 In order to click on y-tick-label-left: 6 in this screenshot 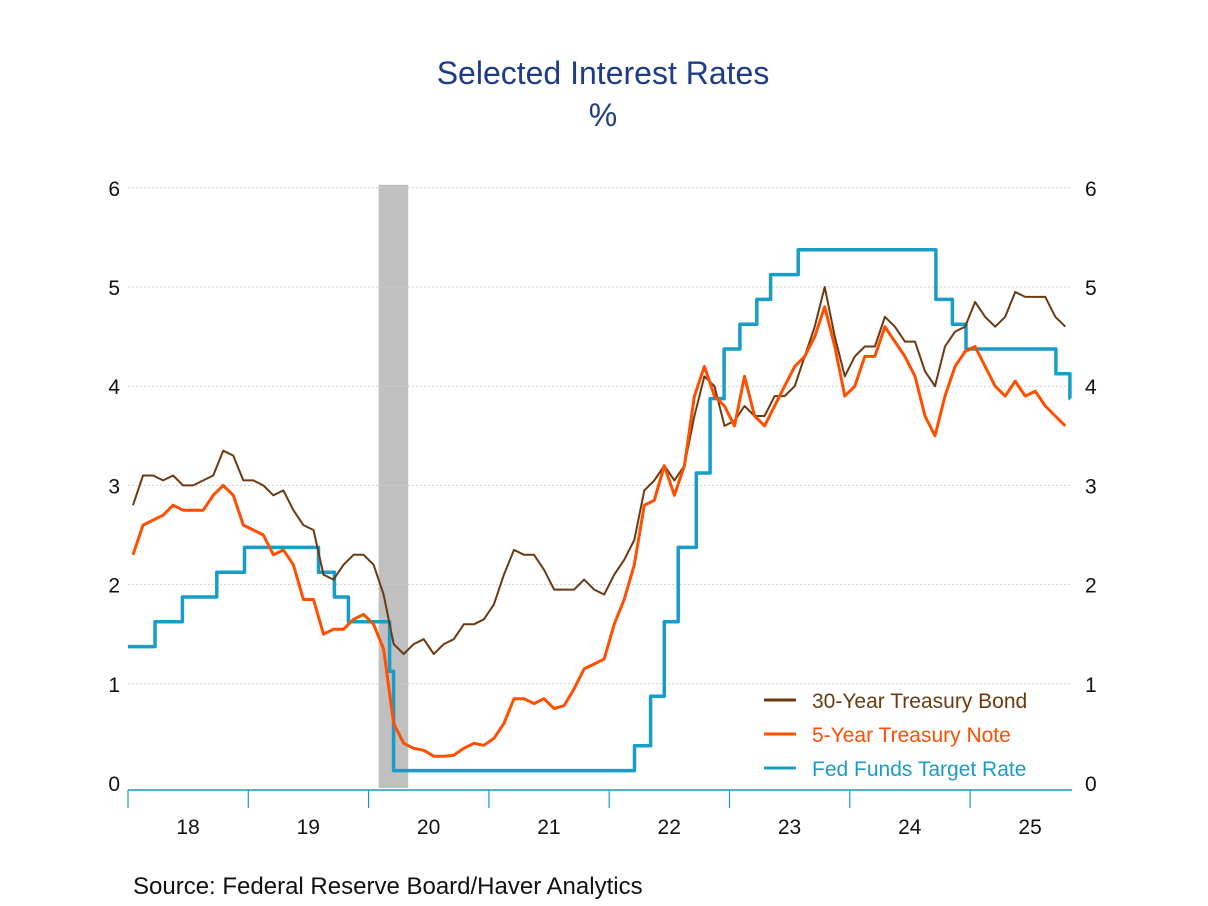, I will do `click(114, 189)`.